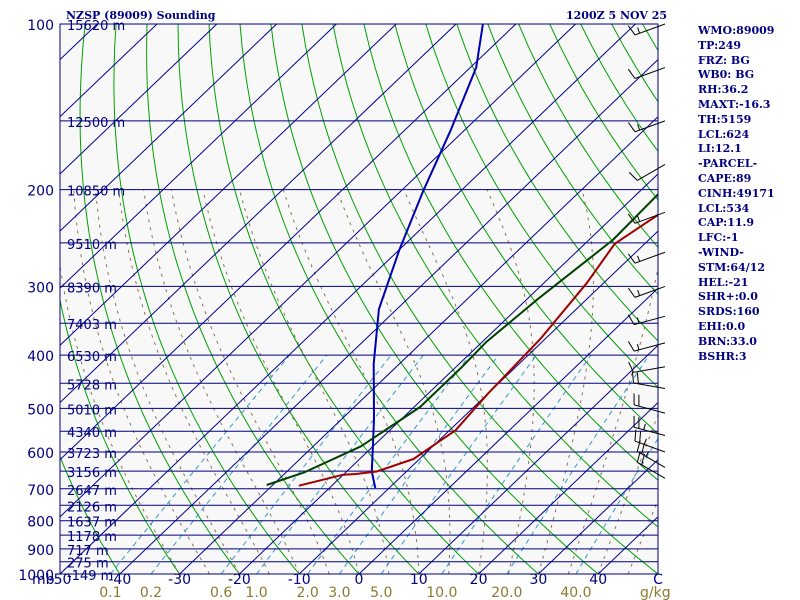  I want to click on height-label: 3723 m, so click(92, 454).